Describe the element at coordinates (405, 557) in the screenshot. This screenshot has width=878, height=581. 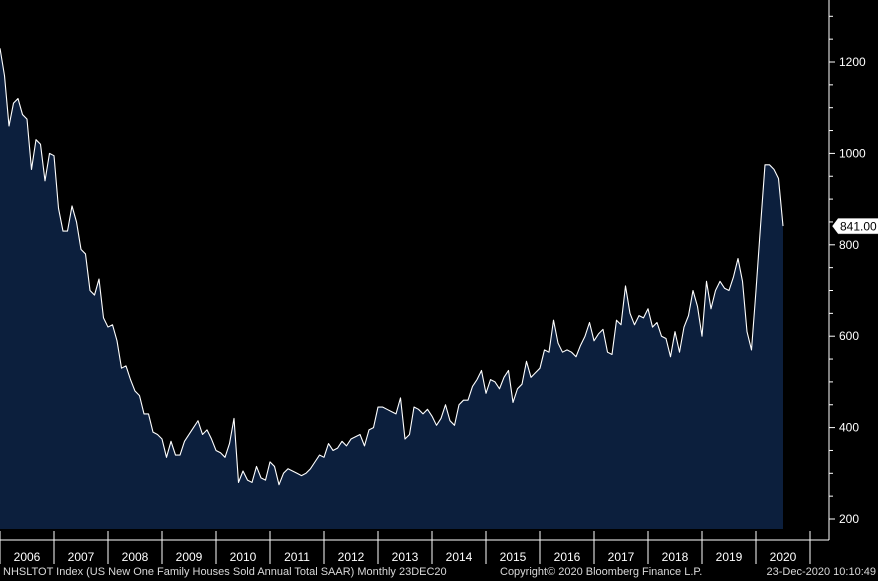
I see `x-tick-label: 2013` at that location.